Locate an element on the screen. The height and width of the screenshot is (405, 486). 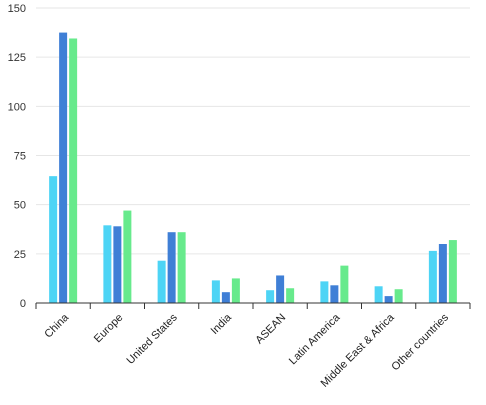
y-axis-tick-labels: 0 25 50 75 100 125 150 is located at coordinates (17, 156).